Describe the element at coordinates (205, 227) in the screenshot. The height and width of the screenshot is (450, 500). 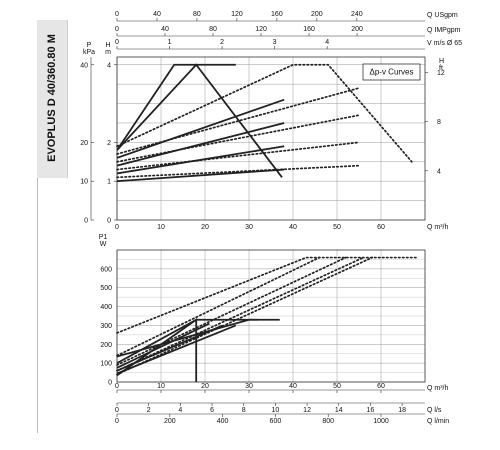
I see `x-tick-label: 20` at that location.